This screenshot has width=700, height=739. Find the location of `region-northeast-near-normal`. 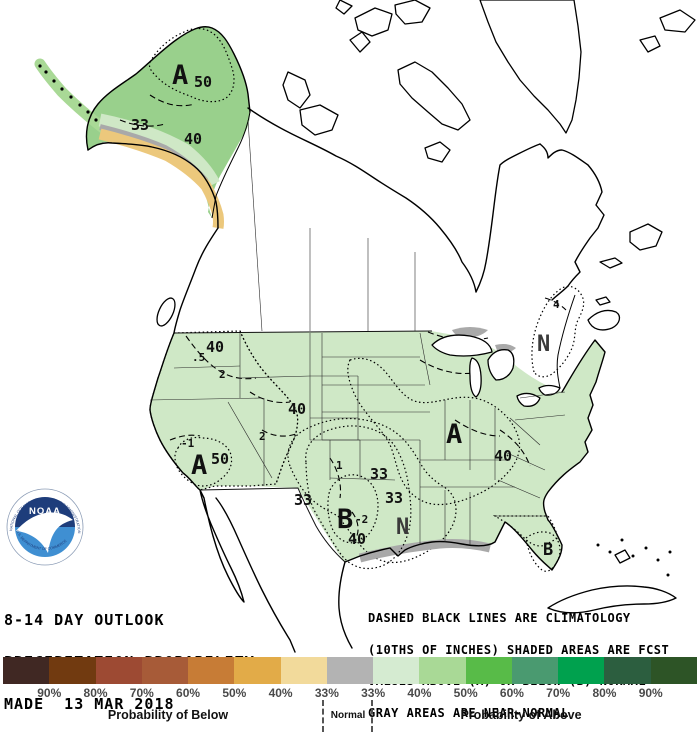

region-northeast-near-normal is located at coordinates (558, 331).